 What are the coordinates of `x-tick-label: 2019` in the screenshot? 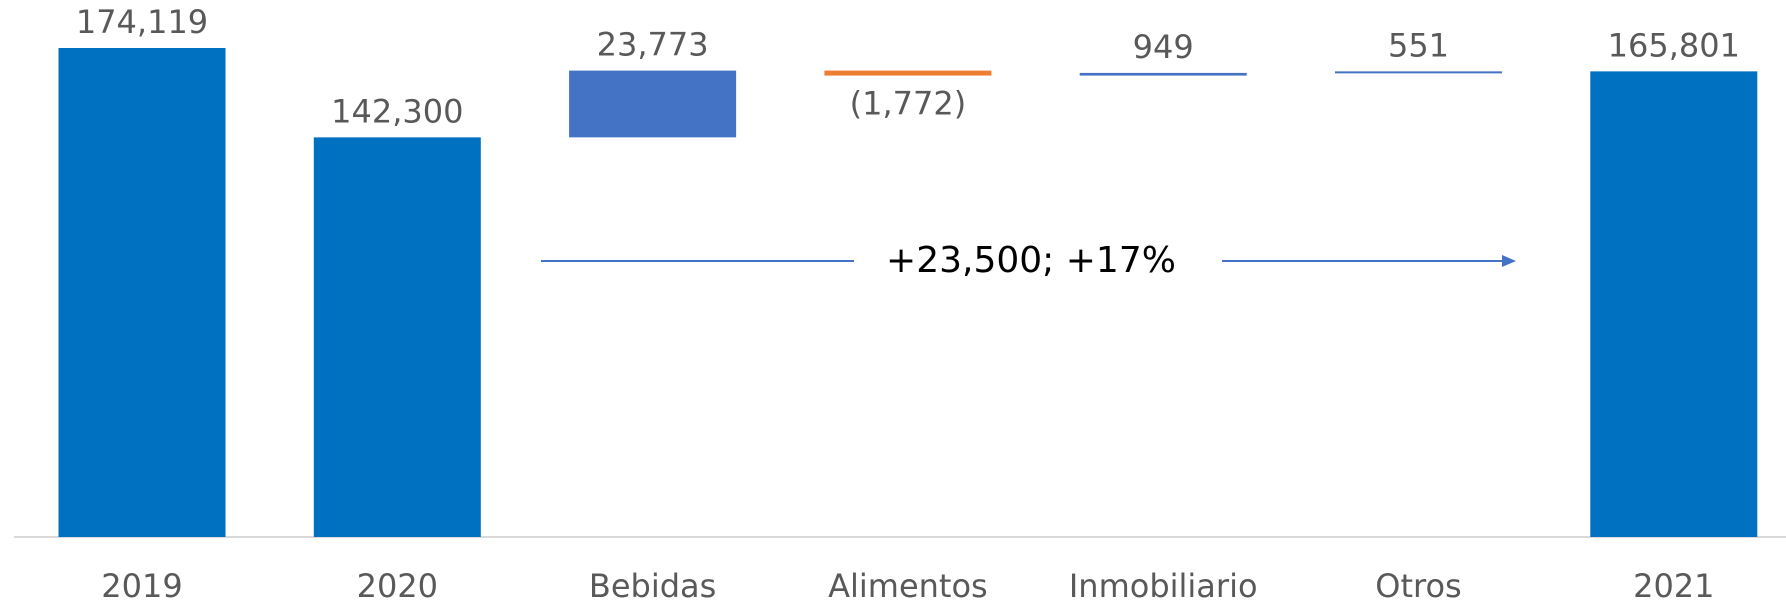 It's located at (141, 586).